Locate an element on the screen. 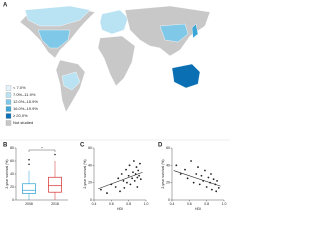 The height and width of the screenshot is (240, 320). annotation: * is located at coordinates (42, 148).